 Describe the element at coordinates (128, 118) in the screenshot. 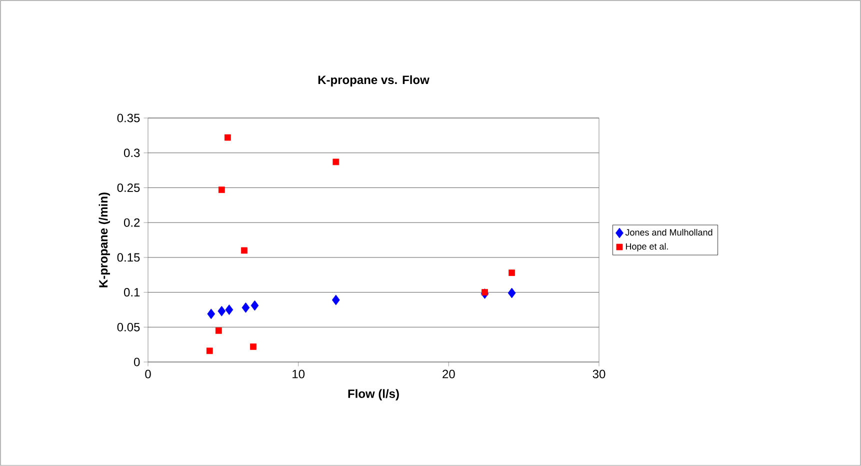

I see `y-tick-label: 0.35` at that location.